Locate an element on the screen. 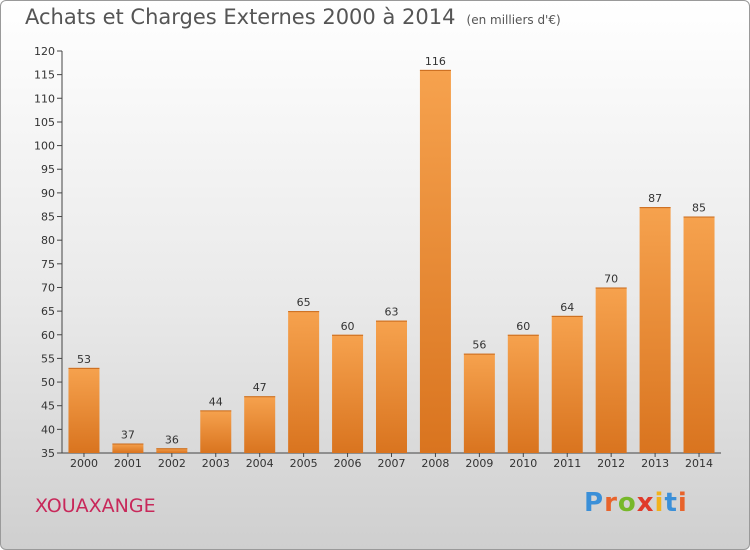 Image resolution: width=750 pixels, height=550 pixels. bar-value-label: 47 is located at coordinates (260, 387).